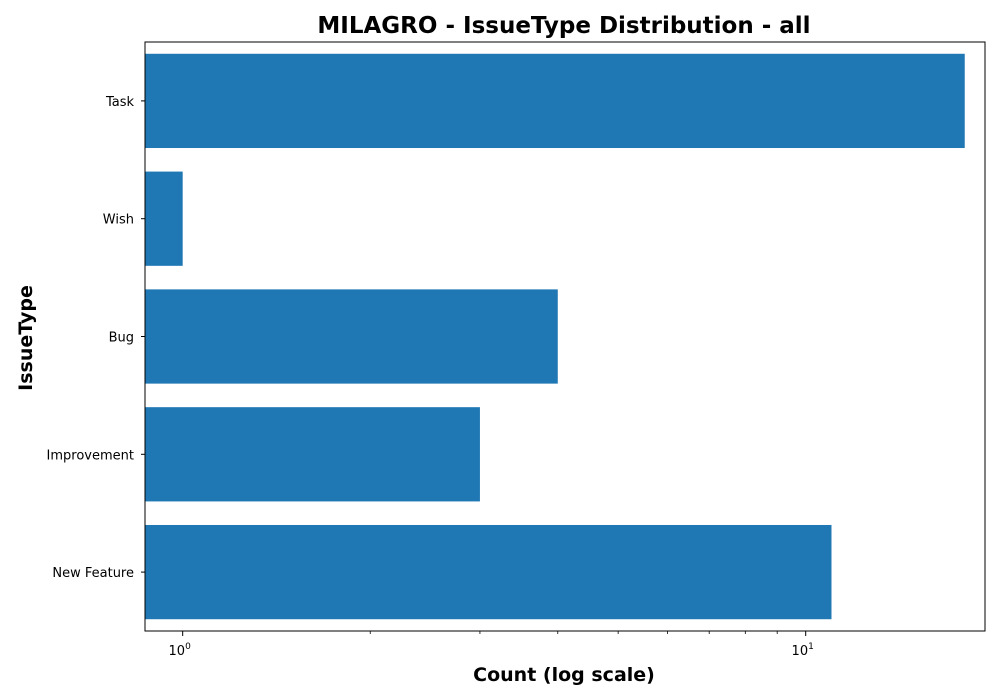 The image size is (1000, 700). I want to click on bar-bug, so click(351, 336).